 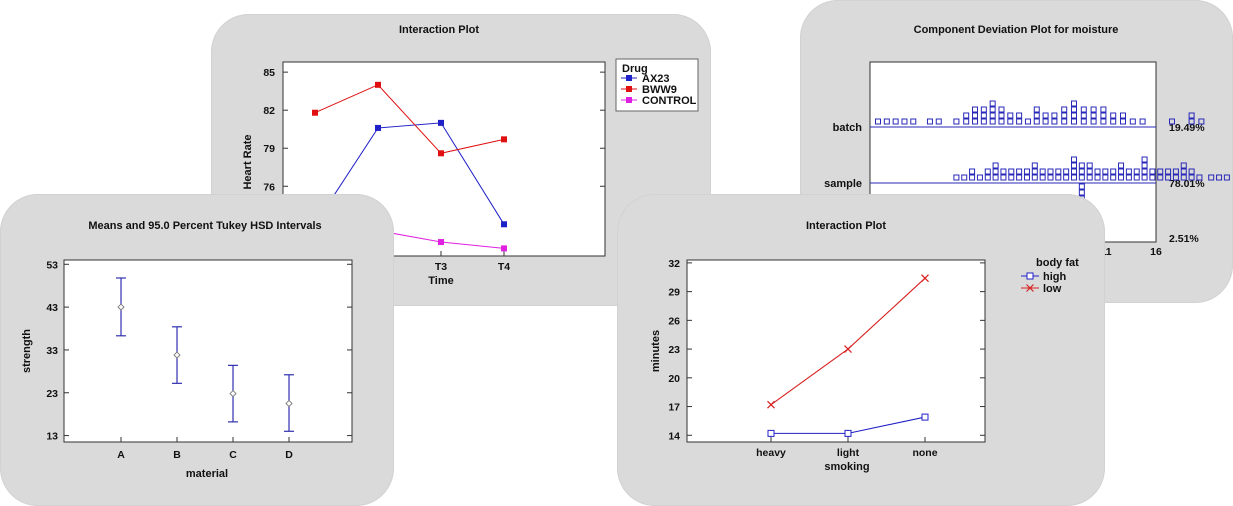 I want to click on x-axis-label: smoking, so click(x=846, y=467).